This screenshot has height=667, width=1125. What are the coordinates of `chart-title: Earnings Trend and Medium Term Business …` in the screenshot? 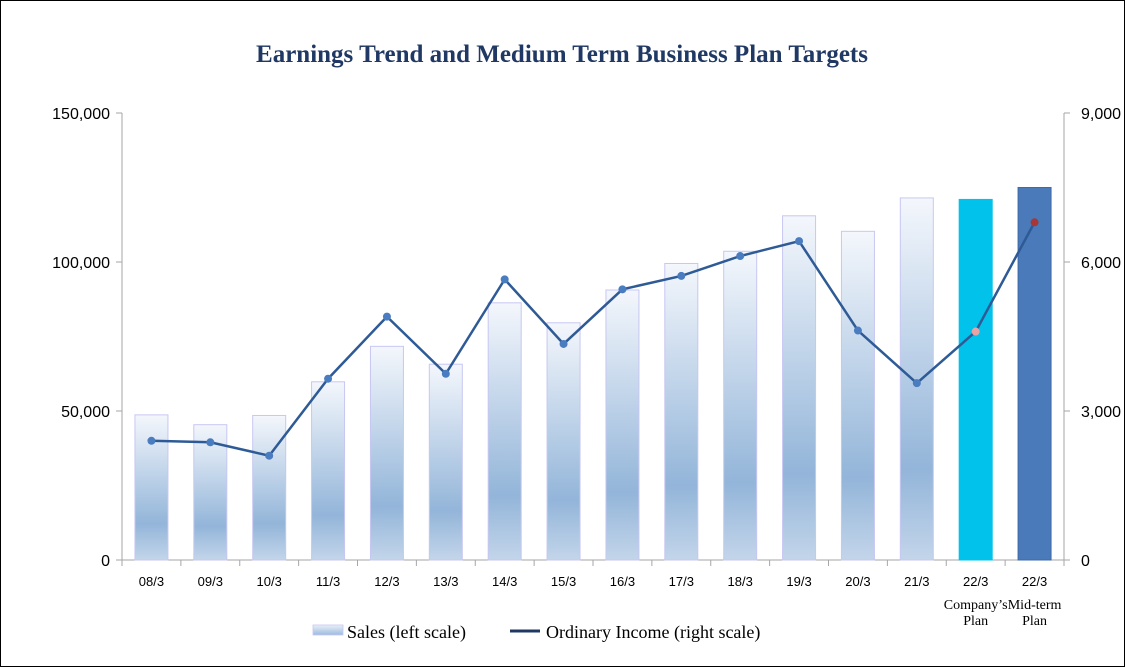 It's located at (562, 54).